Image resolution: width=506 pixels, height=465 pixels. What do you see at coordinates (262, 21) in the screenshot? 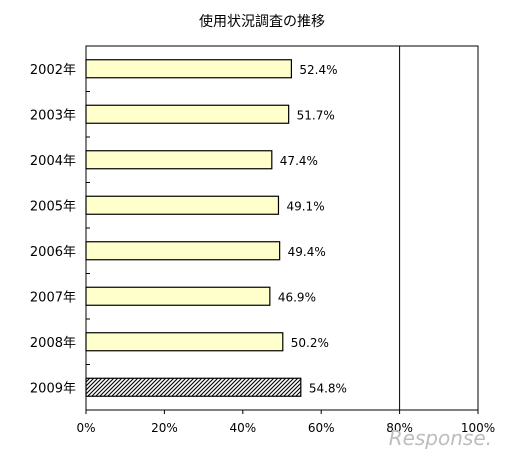
I see `chart-title: 使用状況調査の推移` at bounding box center [262, 21].